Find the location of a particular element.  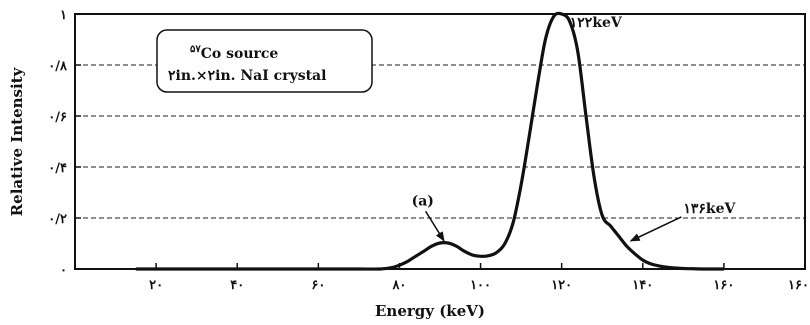

legend-box: ۵۷Co source ۲in.×۲in. NaI crystal is located at coordinates (264, 61).